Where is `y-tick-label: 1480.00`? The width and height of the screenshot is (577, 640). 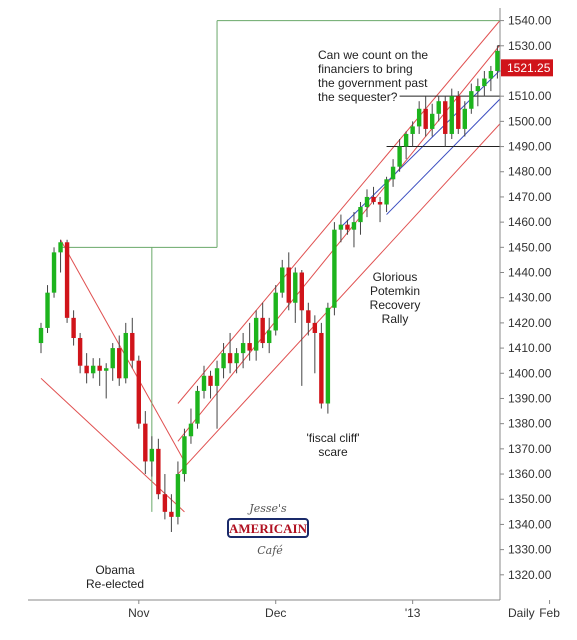
y-tick-label: 1480.00 is located at coordinates (530, 172).